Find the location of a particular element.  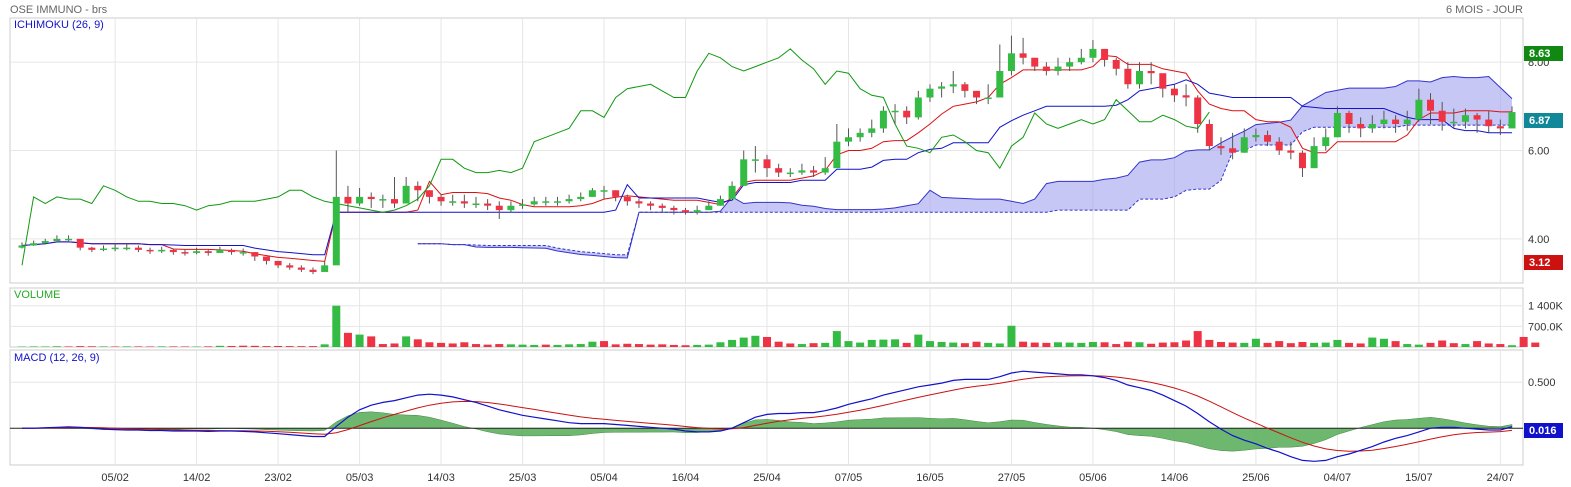

low-marker-label: 3.12 is located at coordinates (1539, 263).